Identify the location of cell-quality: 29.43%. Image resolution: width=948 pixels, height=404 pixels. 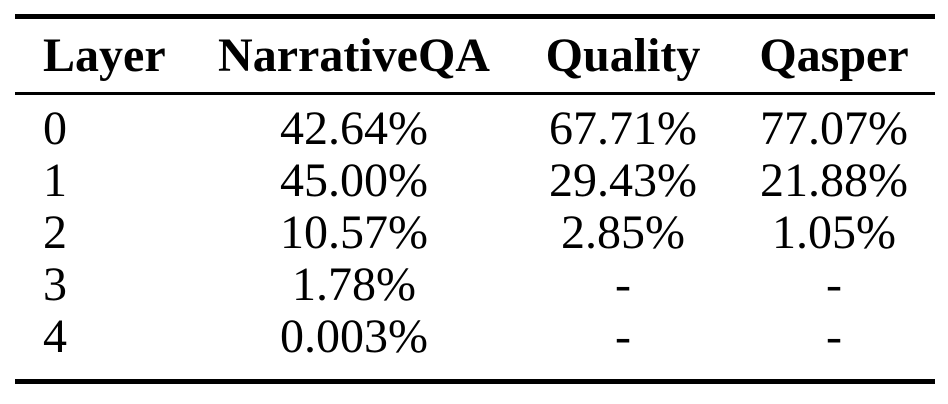
(623, 180).